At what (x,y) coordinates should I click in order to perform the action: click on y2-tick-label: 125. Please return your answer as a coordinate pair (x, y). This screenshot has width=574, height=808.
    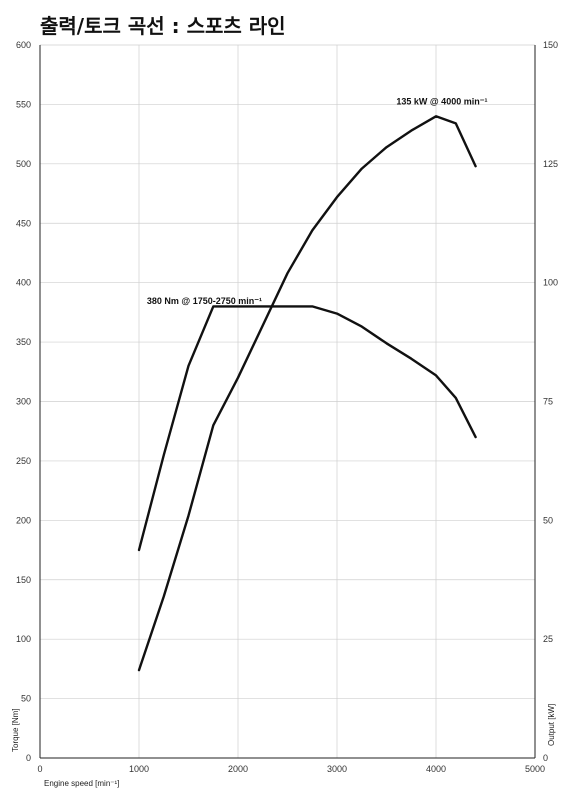
    Looking at the image, I should click on (550, 164).